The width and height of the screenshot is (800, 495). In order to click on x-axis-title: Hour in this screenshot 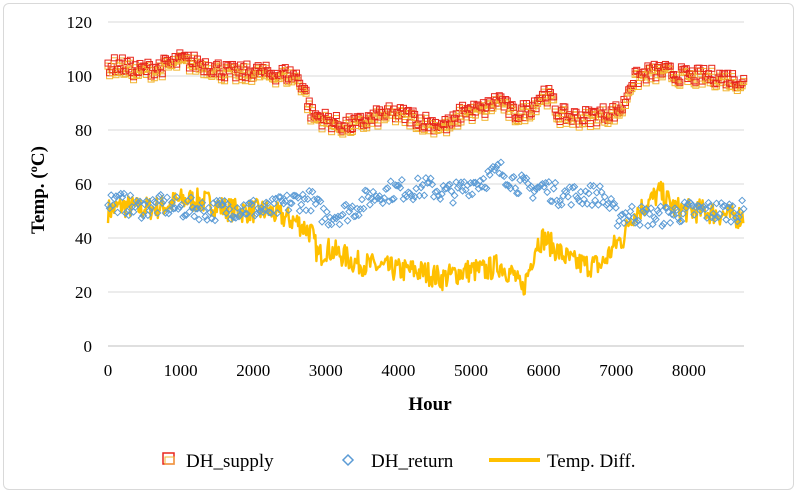, I will do `click(430, 404)`.